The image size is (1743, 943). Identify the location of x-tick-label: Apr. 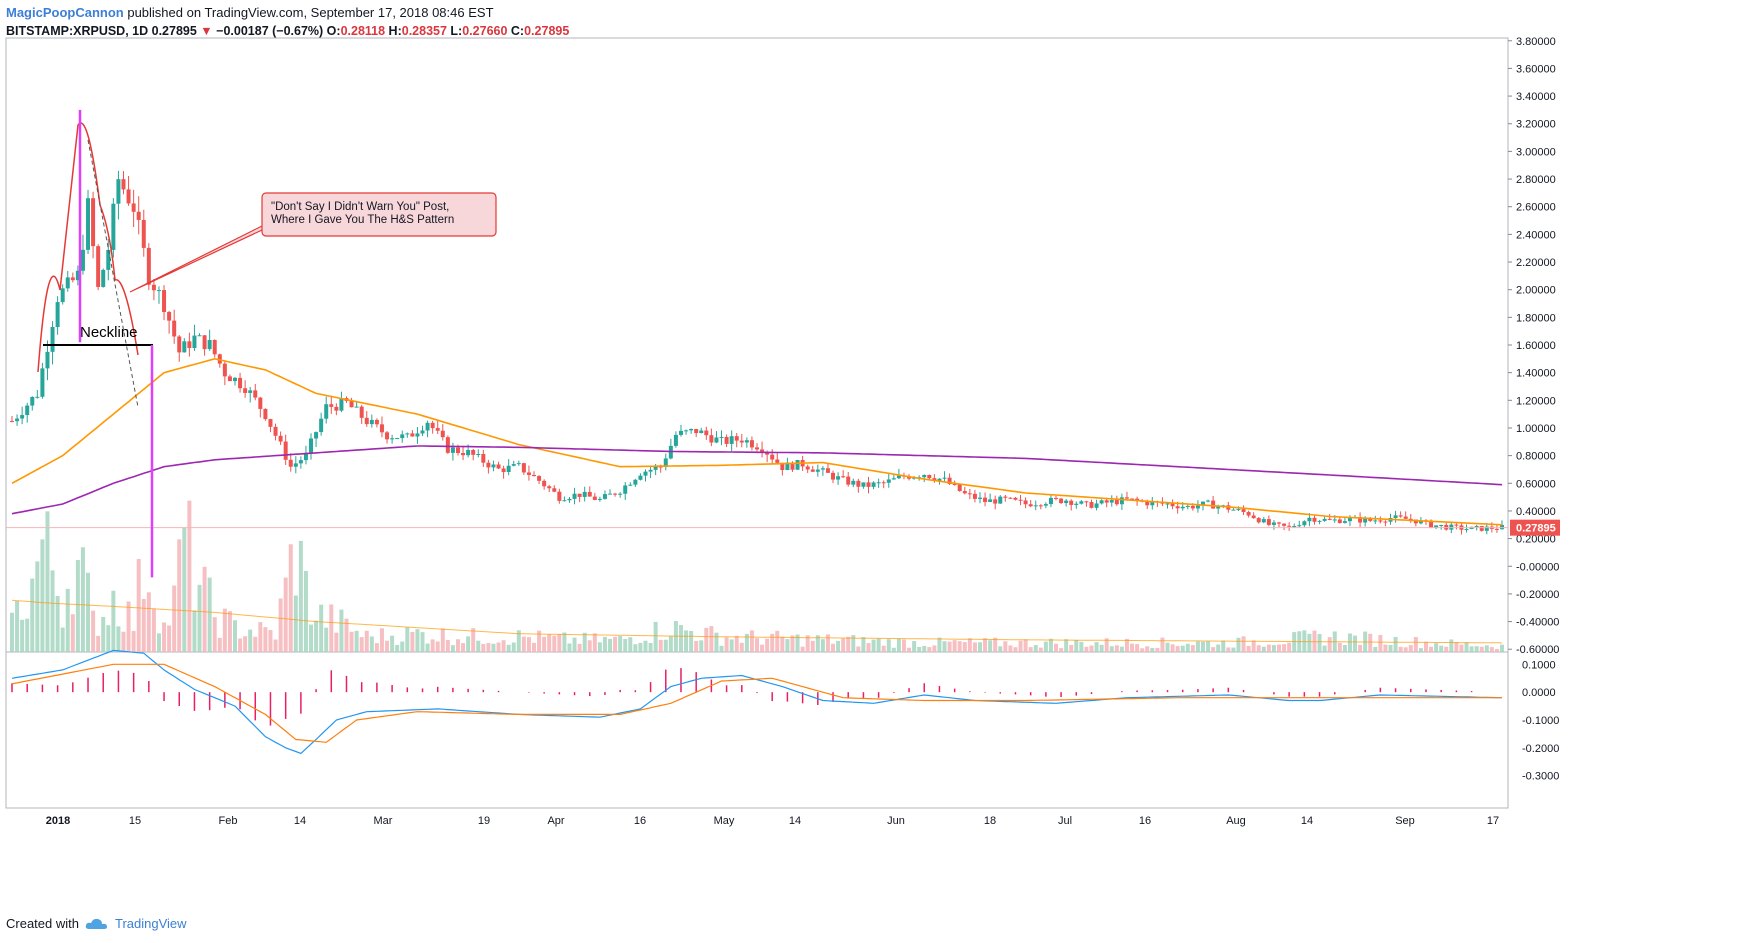
(555, 821).